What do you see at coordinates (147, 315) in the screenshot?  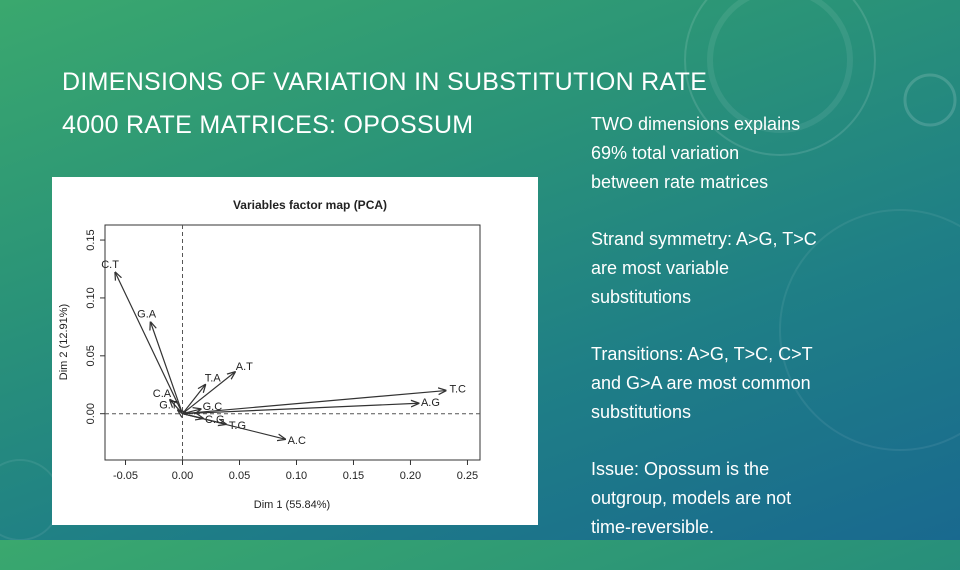 I see `vector-label: G.A` at bounding box center [147, 315].